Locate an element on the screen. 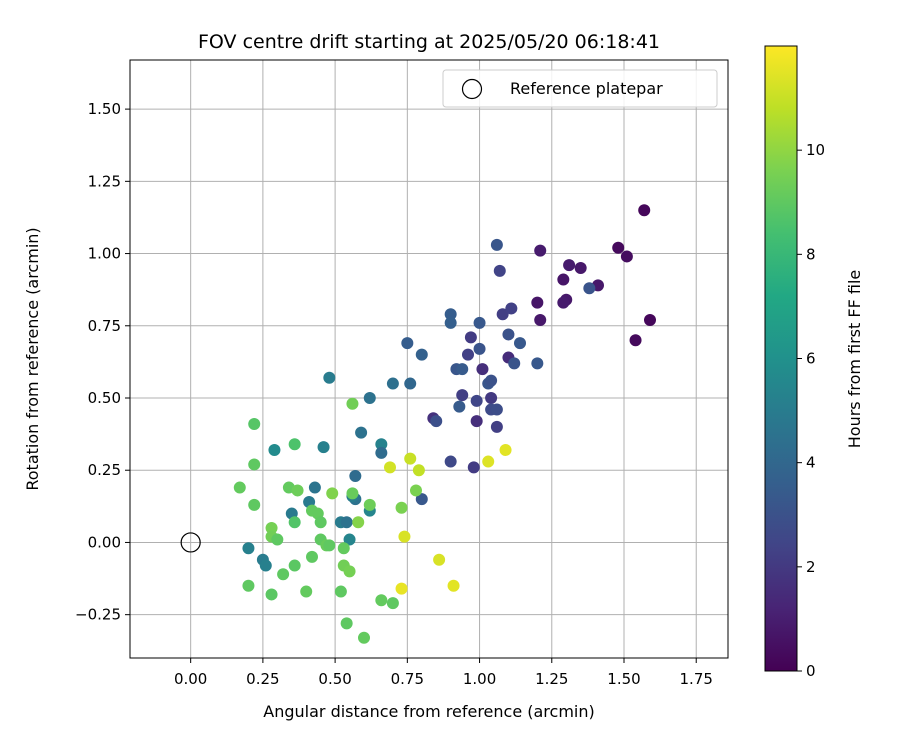 This screenshot has width=900, height=750. legend-label-reference: Reference platepar is located at coordinates (586, 88).